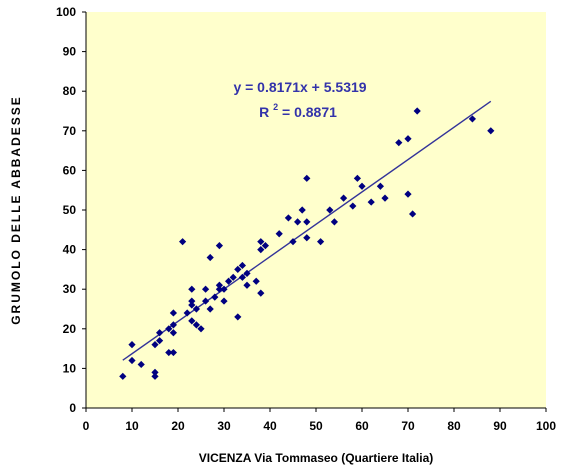 The height and width of the screenshot is (468, 564). What do you see at coordinates (66, 12) in the screenshot?
I see `y-tick-label: 100` at bounding box center [66, 12].